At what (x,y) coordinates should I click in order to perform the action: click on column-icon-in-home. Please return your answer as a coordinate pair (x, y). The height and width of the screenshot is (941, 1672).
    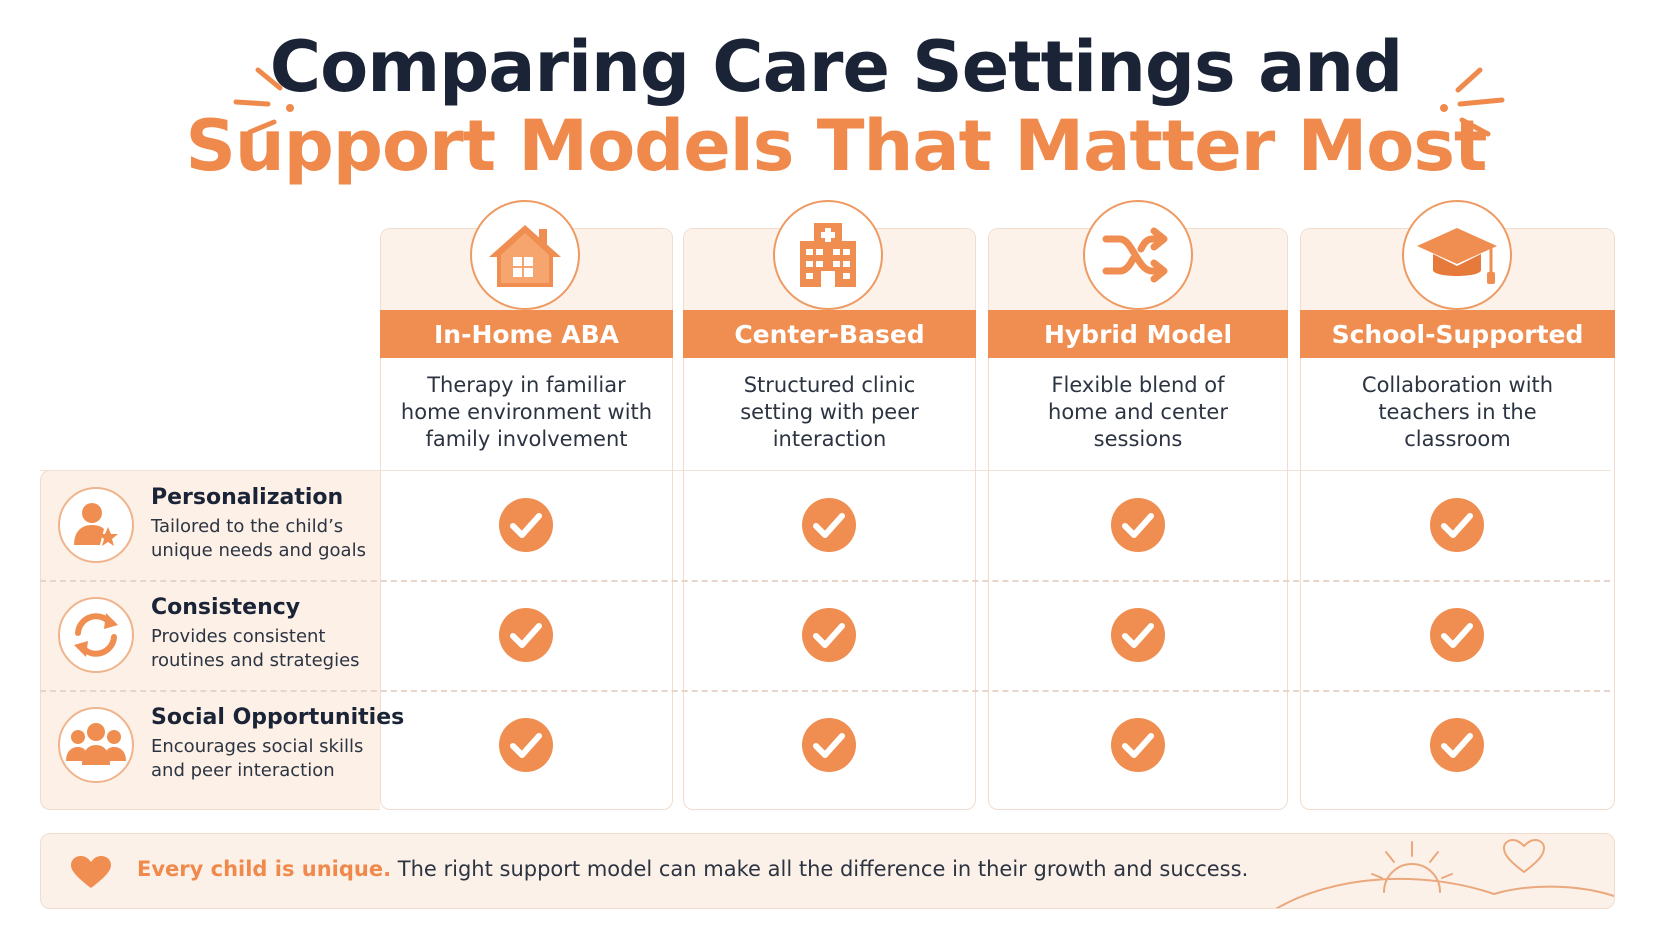
    Looking at the image, I should click on (525, 255).